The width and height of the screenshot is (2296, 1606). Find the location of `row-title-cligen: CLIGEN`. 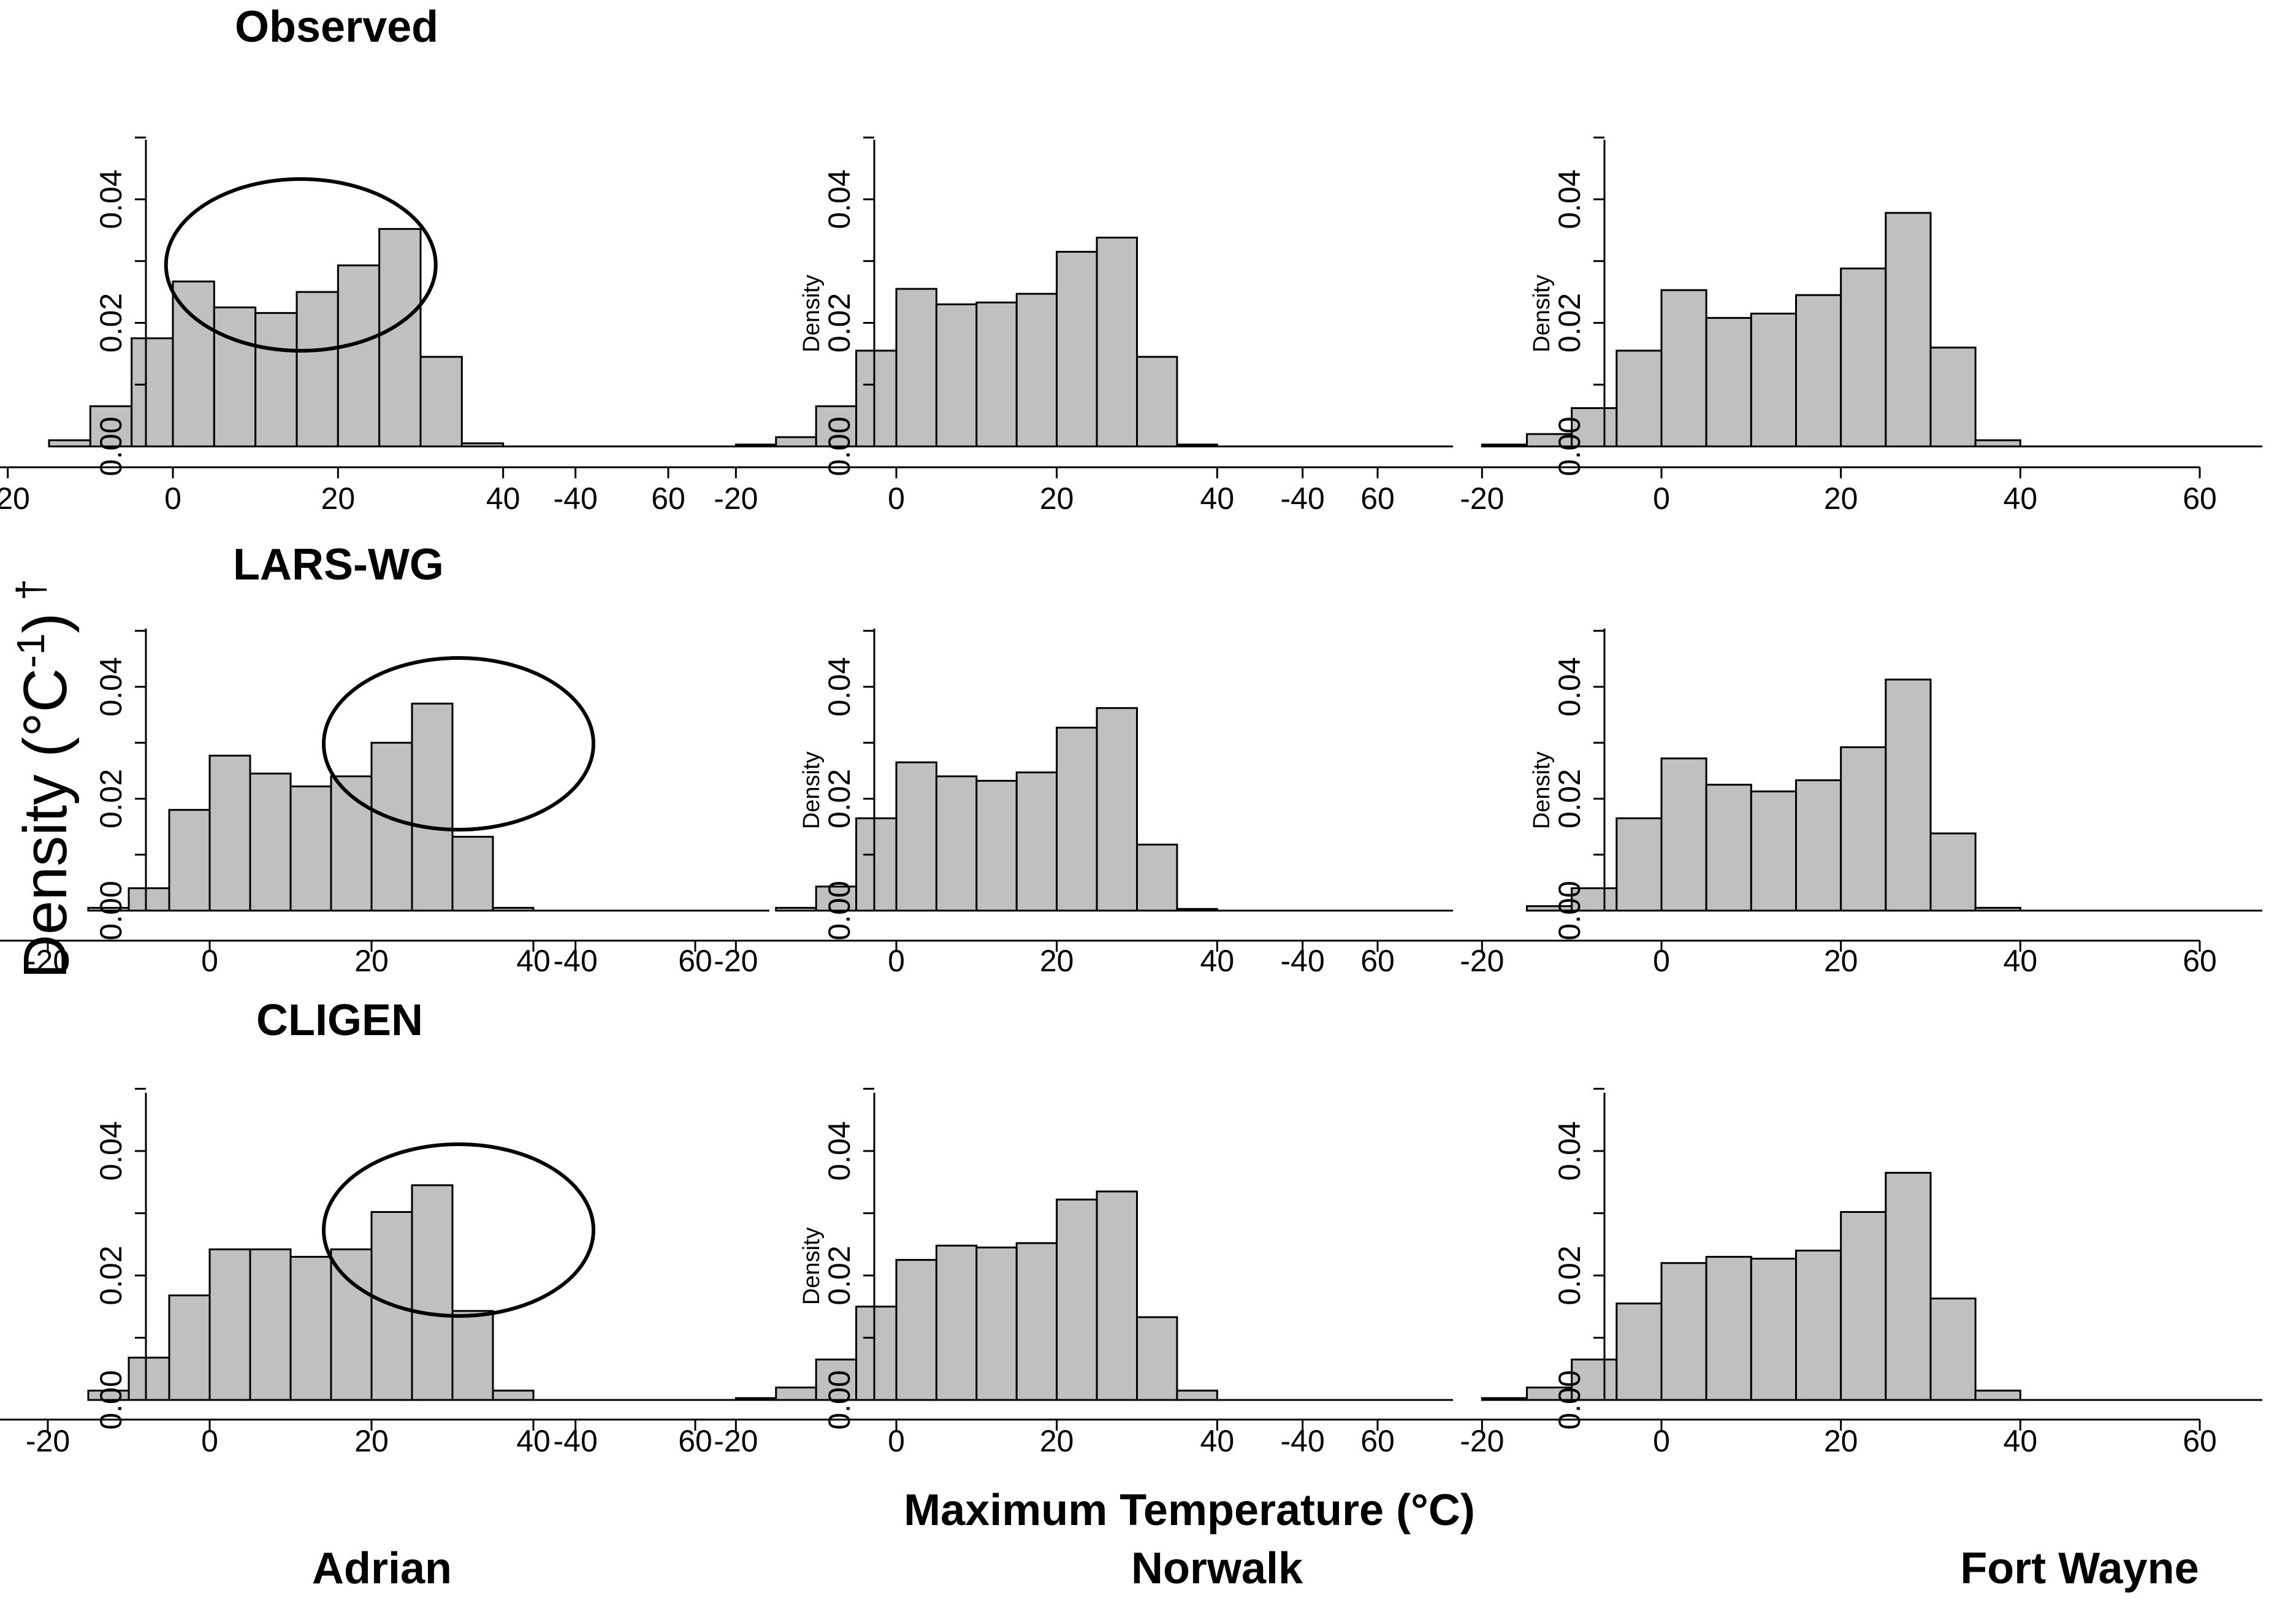

row-title-cligen: CLIGEN is located at coordinates (340, 1020).